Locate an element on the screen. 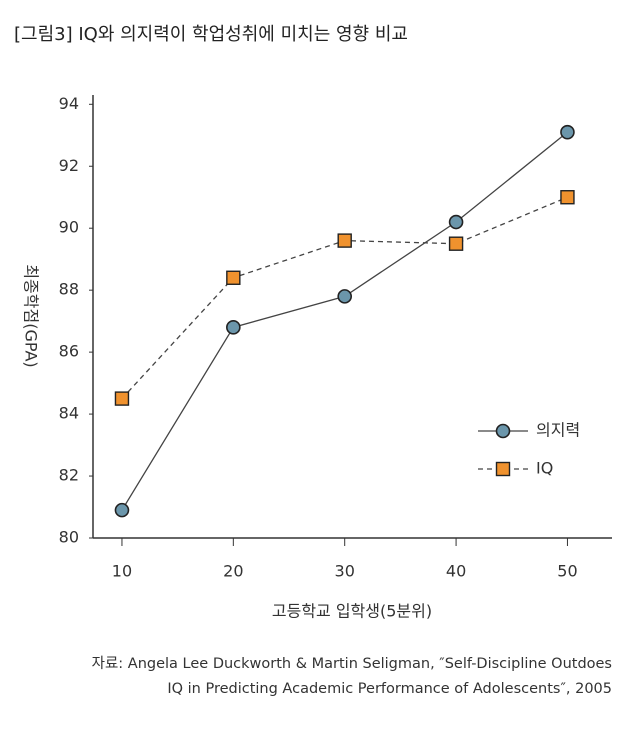  y-tick-label: 92 is located at coordinates (69, 165).